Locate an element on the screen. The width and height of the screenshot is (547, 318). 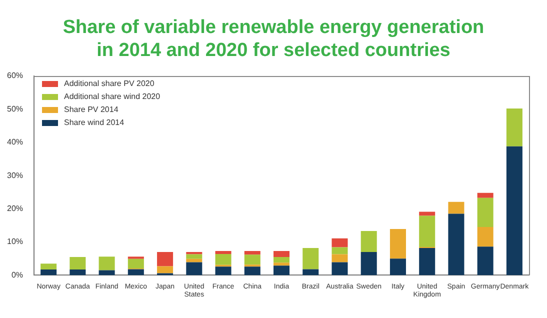
y-tick-label: 30% is located at coordinates (15, 175).